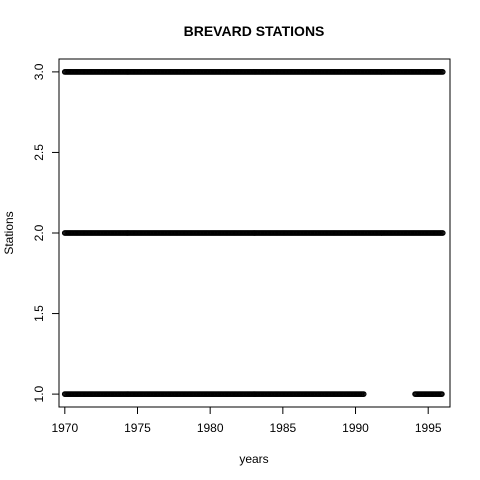 This screenshot has width=480, height=480. I want to click on x-tick-label: 1970, so click(64, 428).